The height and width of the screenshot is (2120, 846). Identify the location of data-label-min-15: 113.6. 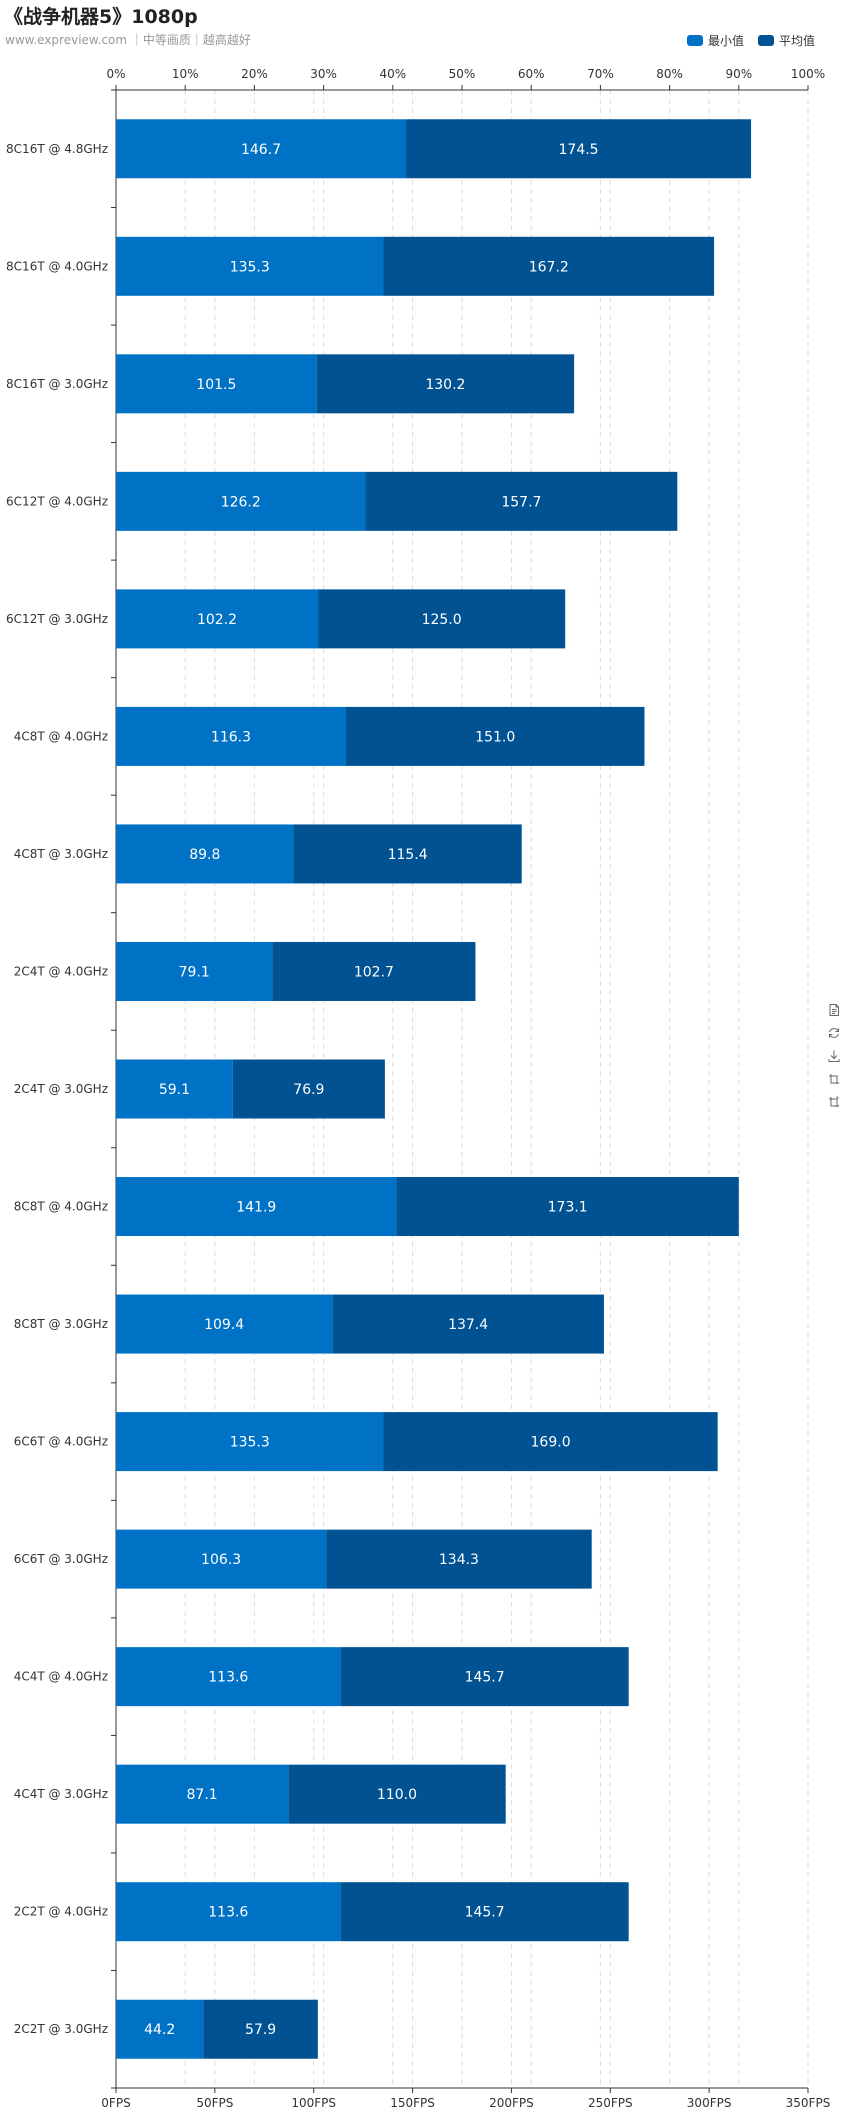
(228, 1913).